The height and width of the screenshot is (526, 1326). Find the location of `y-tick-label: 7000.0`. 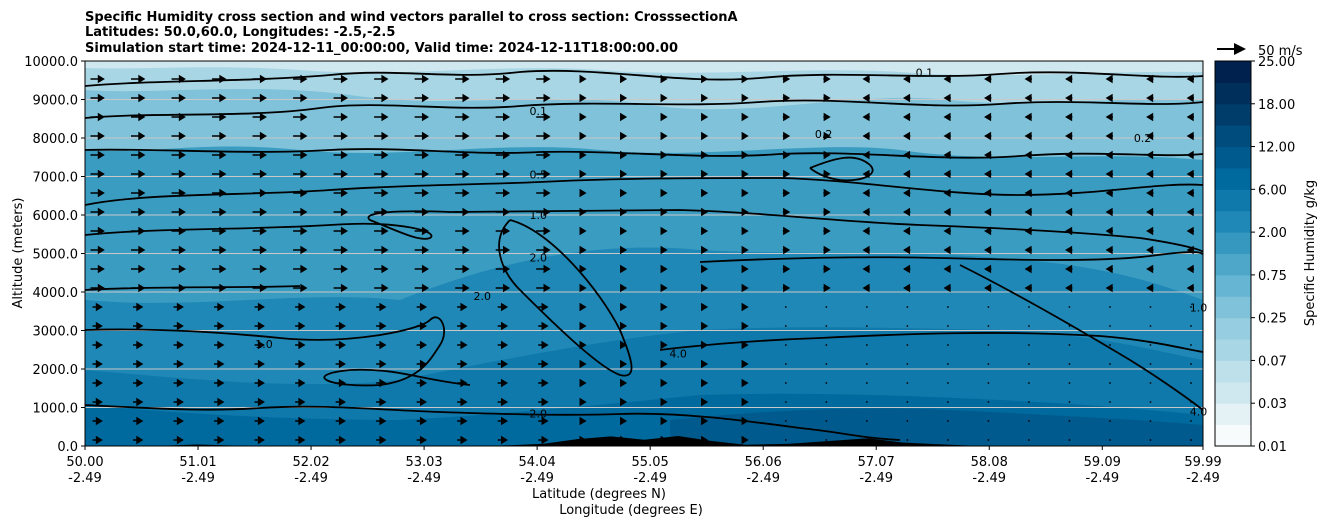

y-tick-label: 7000.0 is located at coordinates (56, 178).